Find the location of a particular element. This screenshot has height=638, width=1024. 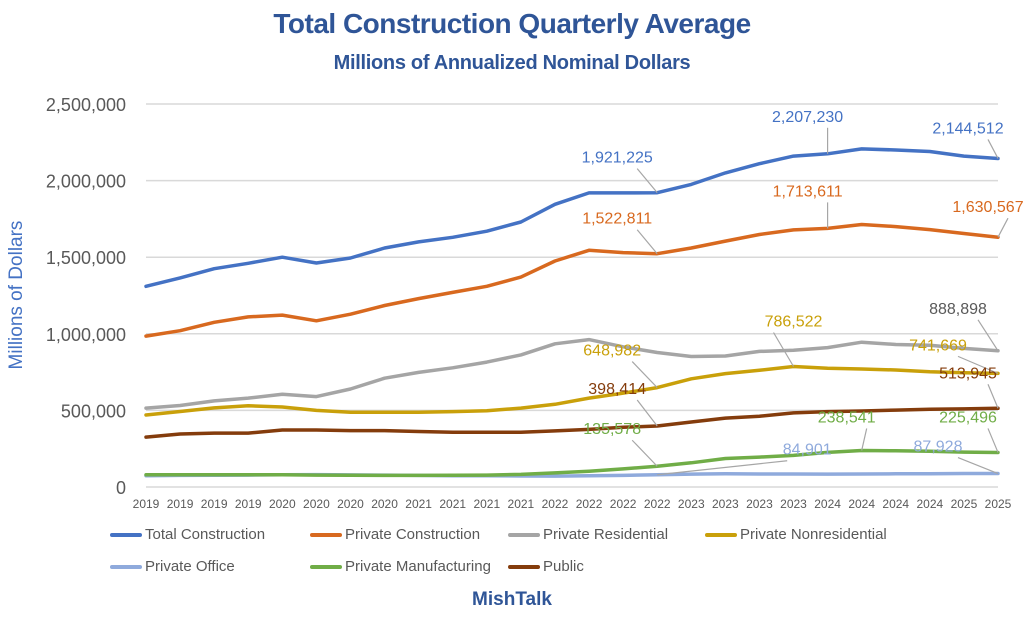

y-tick-label: 1,500,000 is located at coordinates (86, 258).